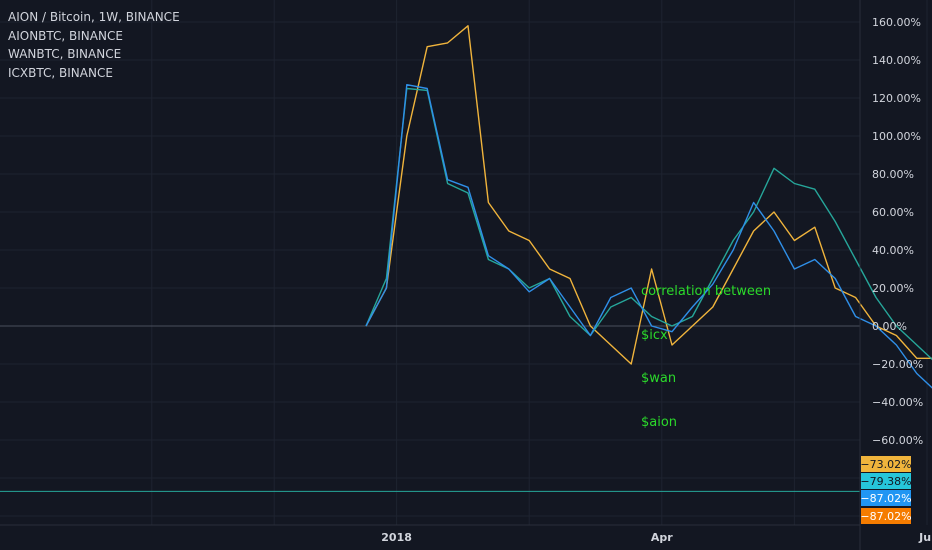  What do you see at coordinates (897, 364) in the screenshot?
I see `y-tick-label: −20.00%` at bounding box center [897, 364].